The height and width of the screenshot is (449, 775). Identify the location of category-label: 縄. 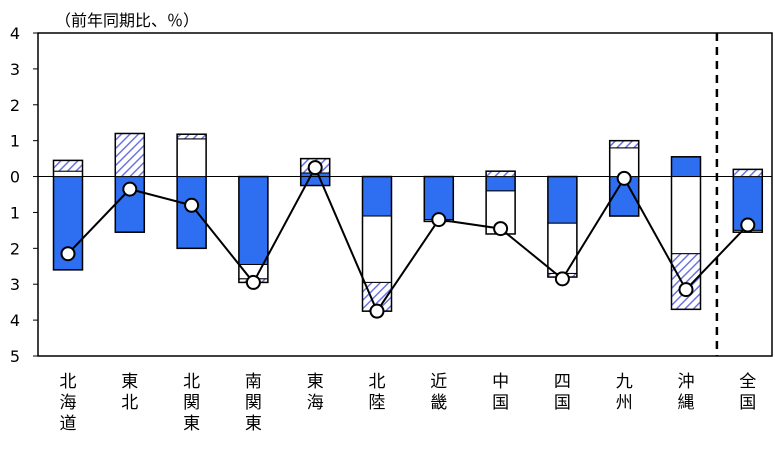
(686, 403).